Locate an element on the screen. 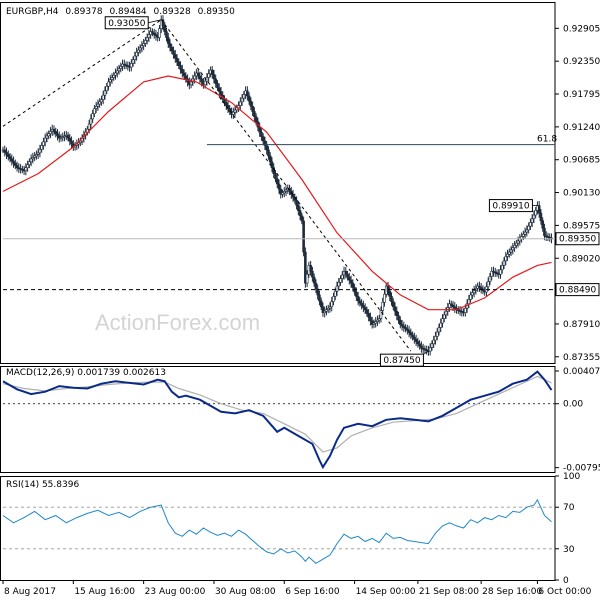  x-tick-label: 6 Oct 00:00 is located at coordinates (564, 592).